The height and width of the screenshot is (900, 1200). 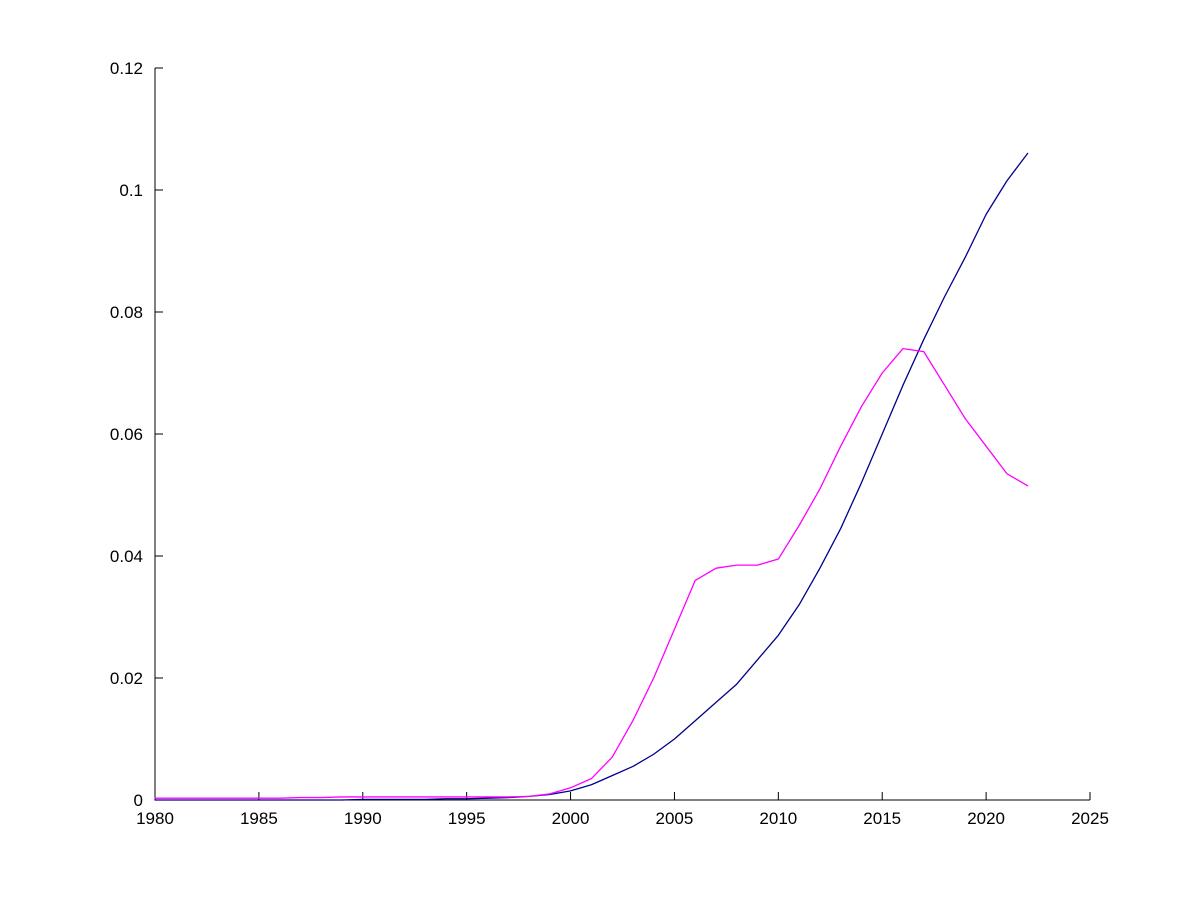 What do you see at coordinates (131, 190) in the screenshot?
I see `y-tick-label: 0.1` at bounding box center [131, 190].